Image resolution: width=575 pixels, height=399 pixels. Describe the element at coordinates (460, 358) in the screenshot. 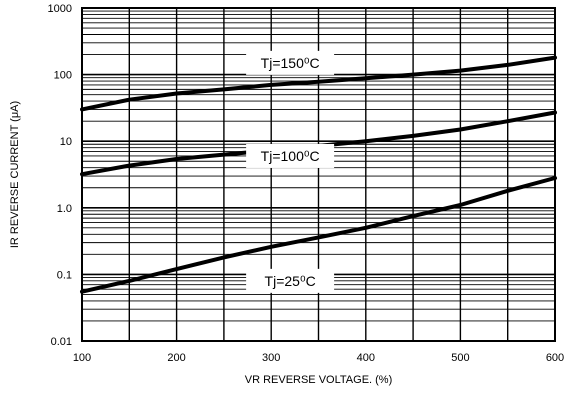

I see `x-tick-label: 500` at that location.